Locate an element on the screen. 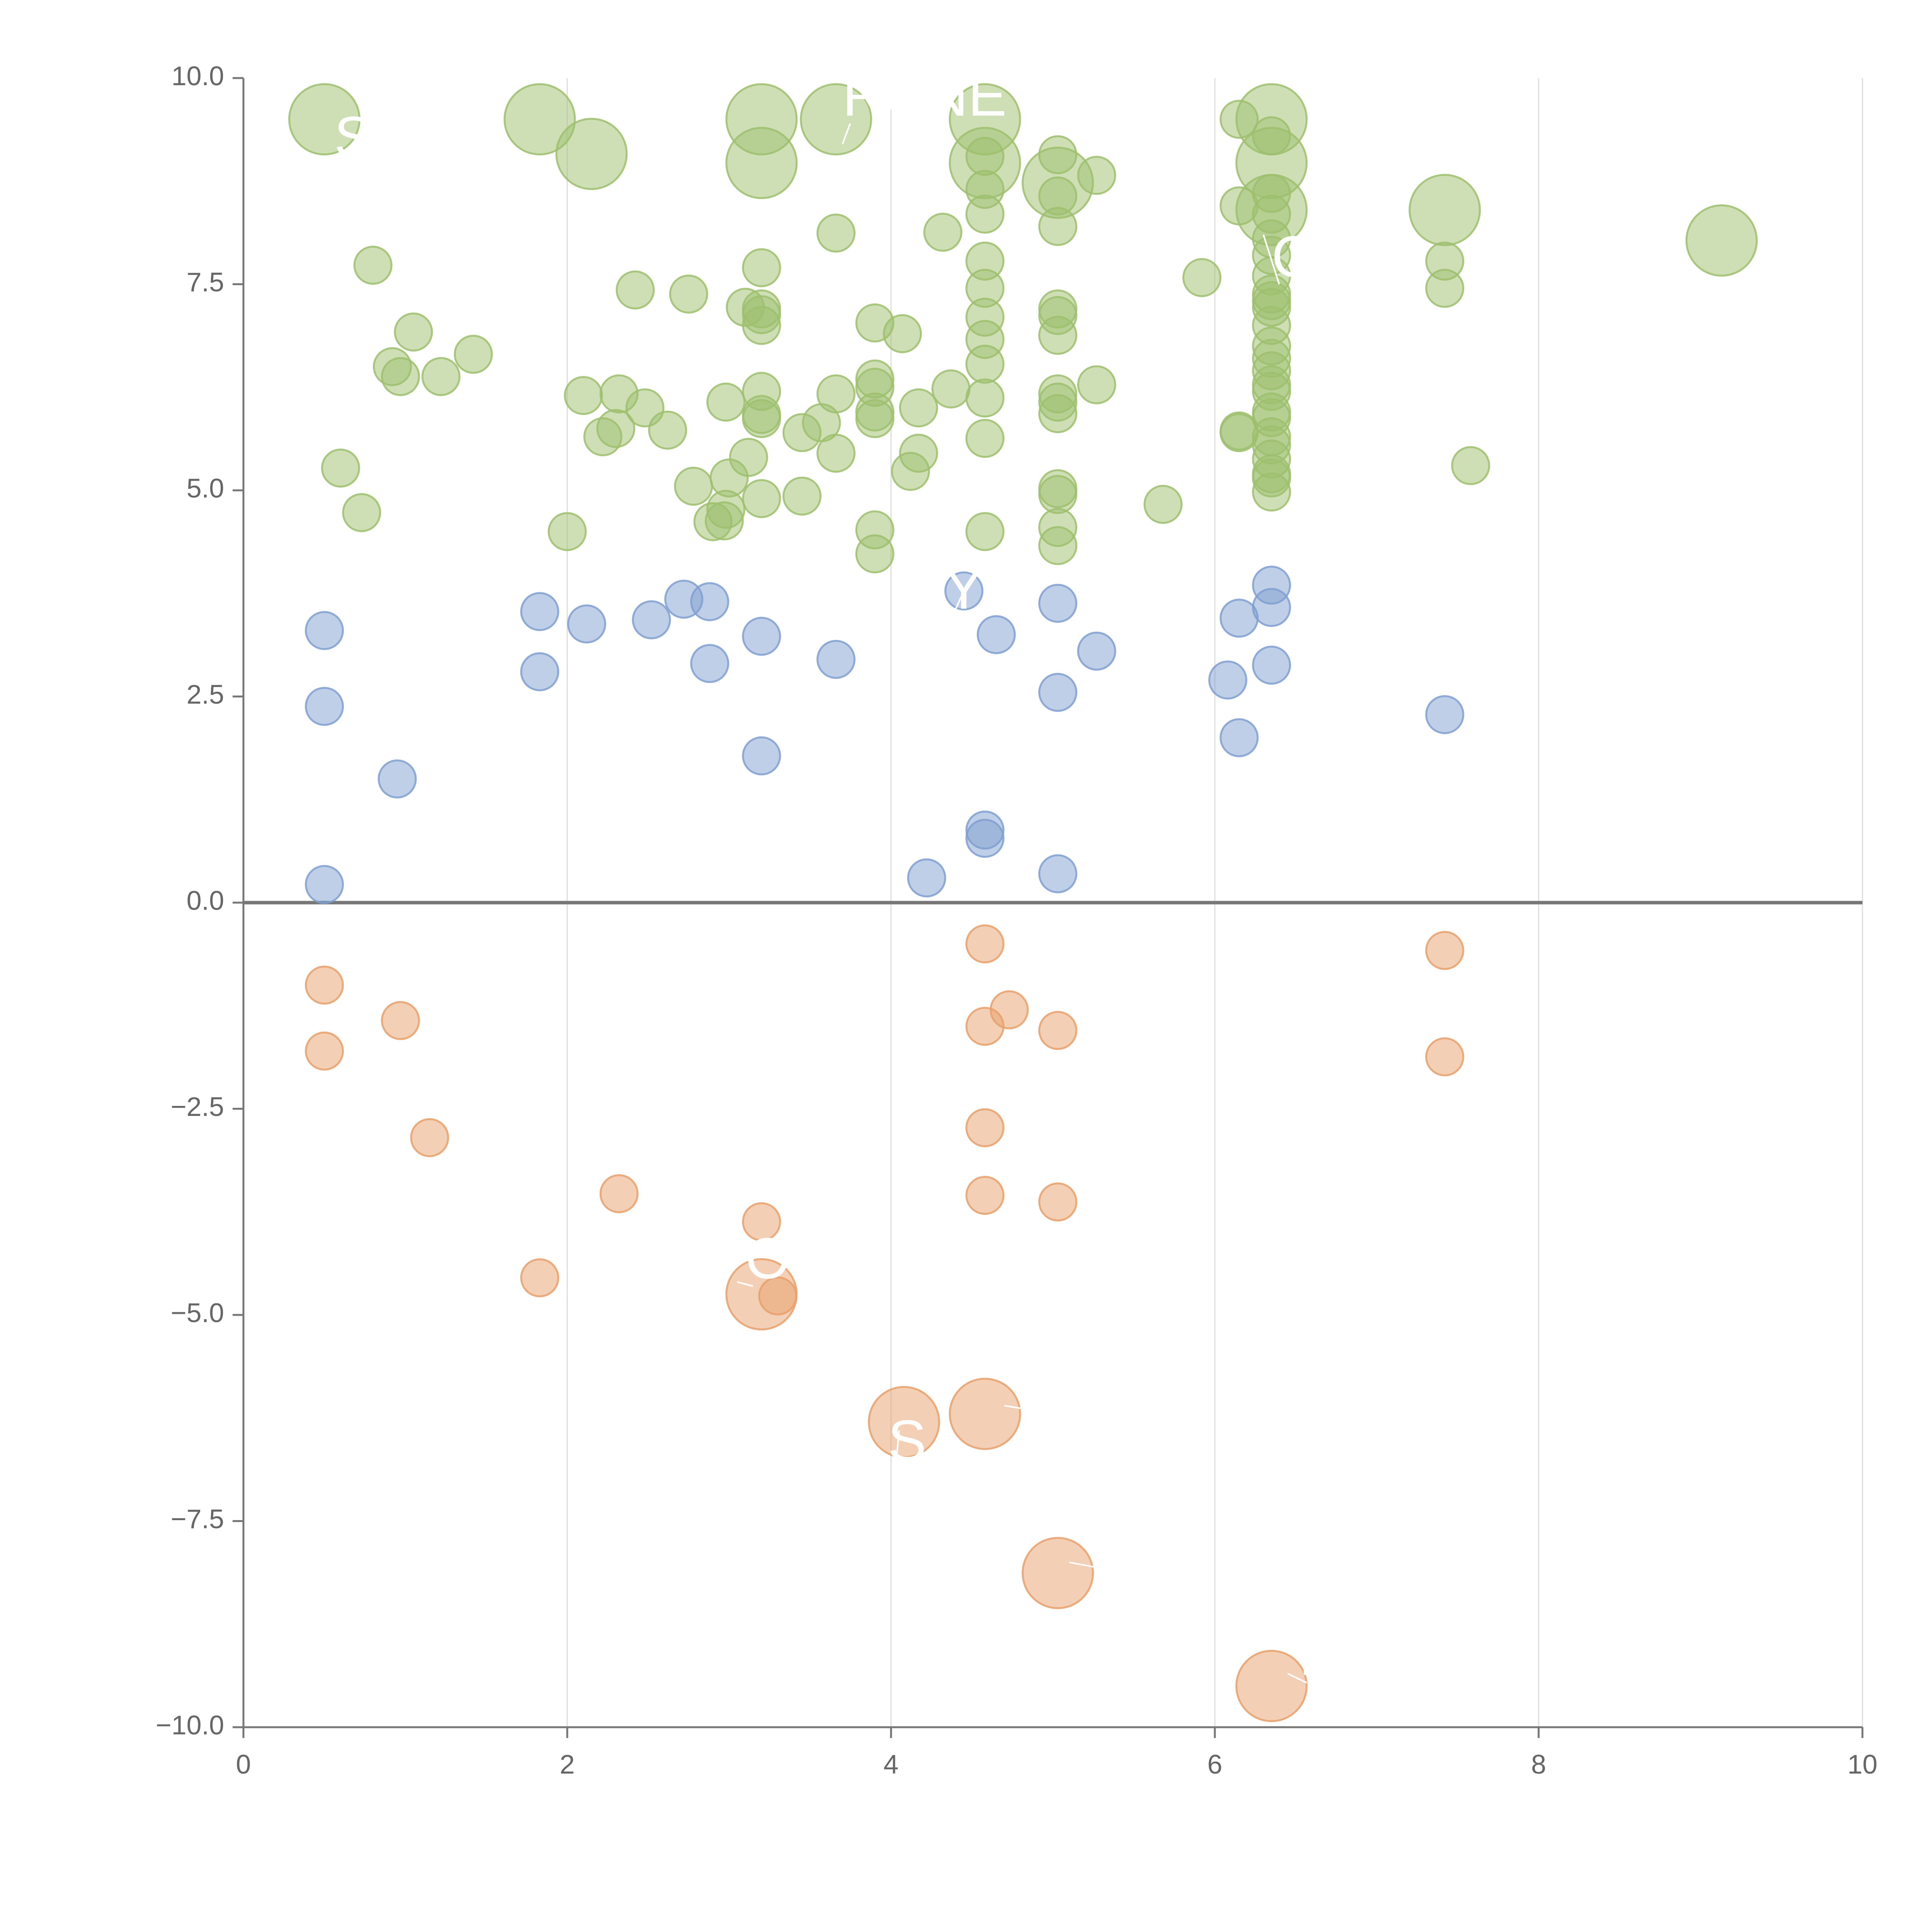  x-tick-label-0: 0 is located at coordinates (244, 1764).